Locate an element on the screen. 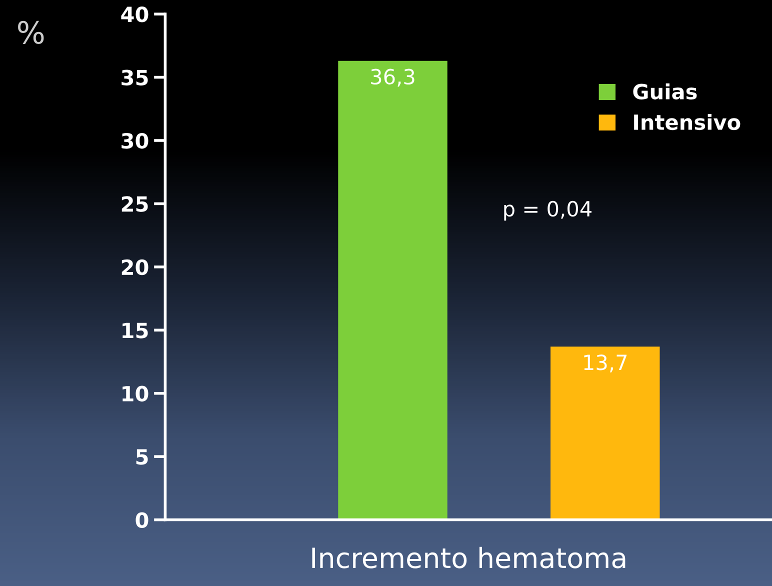 Image resolution: width=772 pixels, height=586 pixels. data-label: 36,3 is located at coordinates (392, 77).